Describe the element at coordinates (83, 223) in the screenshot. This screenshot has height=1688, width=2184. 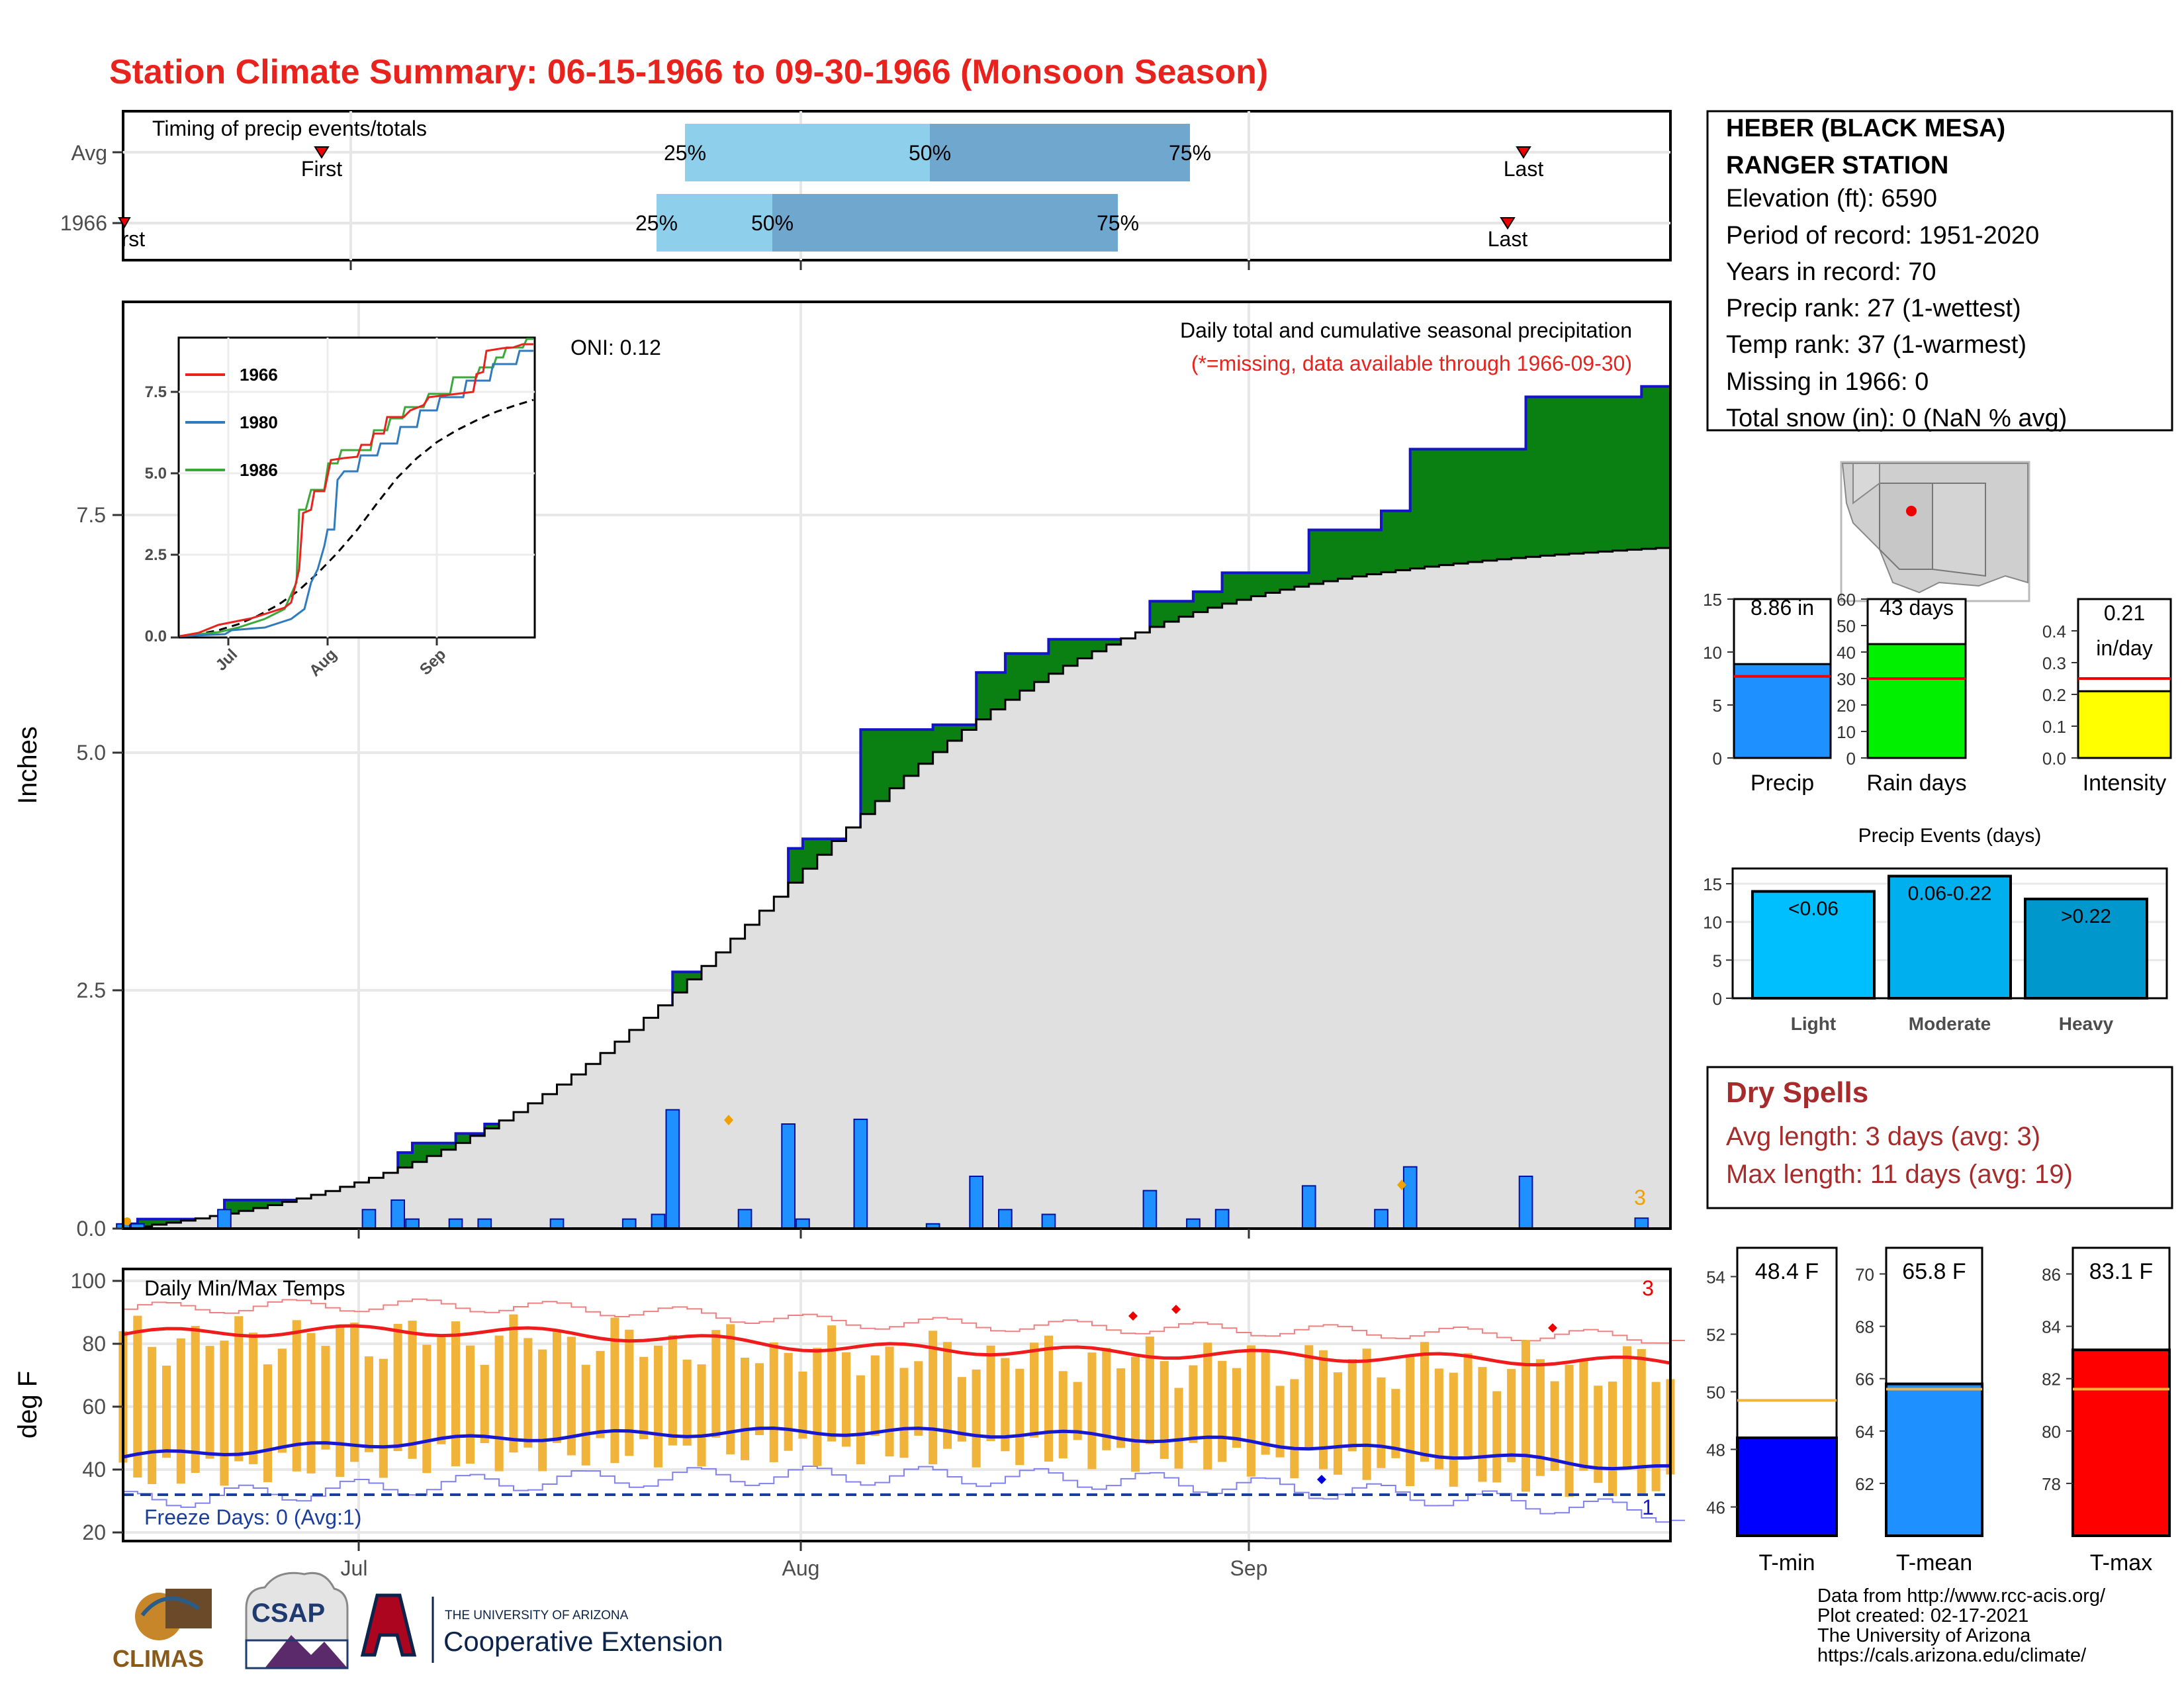
I see `obs-row-label: 1966` at that location.